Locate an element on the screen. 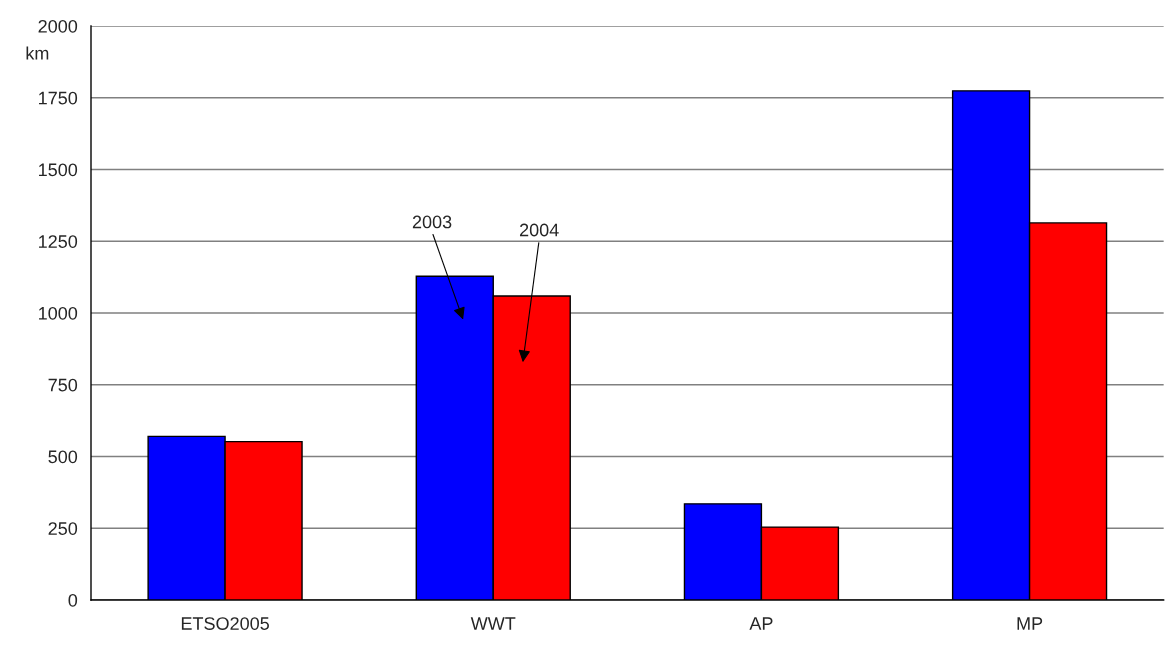 The height and width of the screenshot is (648, 1166). y-tick-label: 1750 is located at coordinates (58, 98).